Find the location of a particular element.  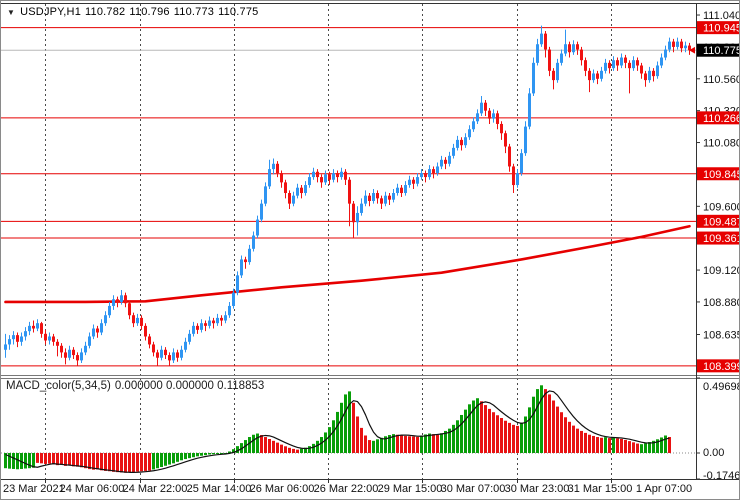

time-axis-label: 26 Mar 22:00 is located at coordinates (346, 489).